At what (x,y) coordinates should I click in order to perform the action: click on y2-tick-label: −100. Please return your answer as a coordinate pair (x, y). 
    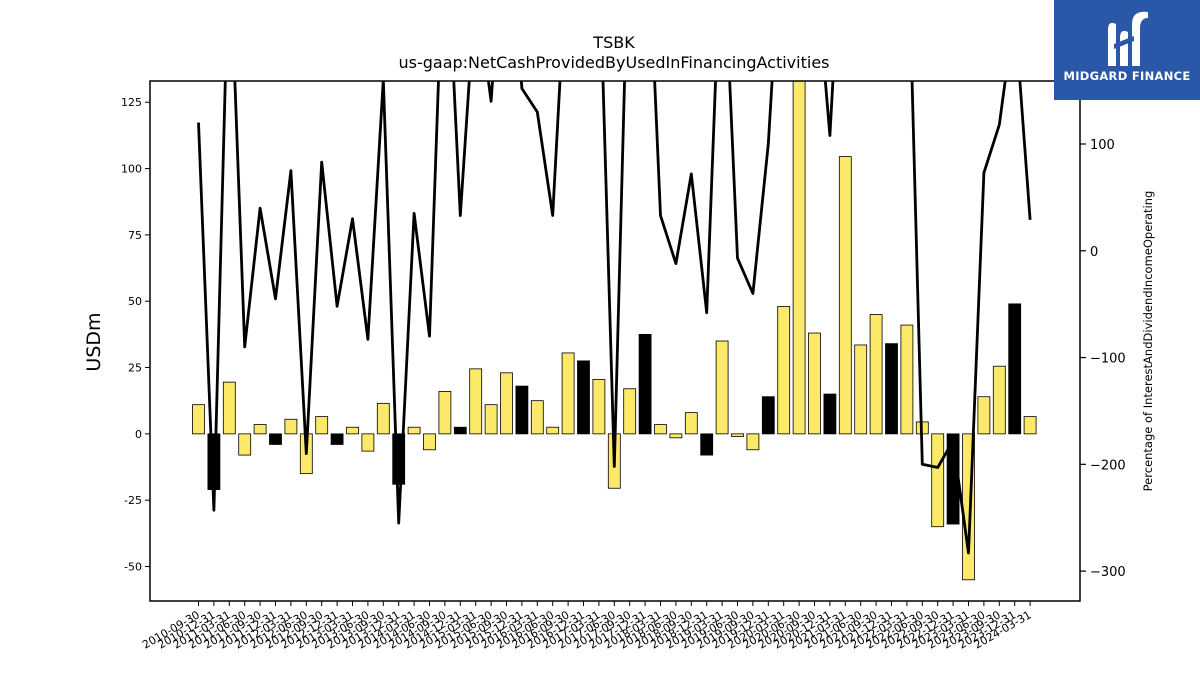
    Looking at the image, I should click on (1108, 359).